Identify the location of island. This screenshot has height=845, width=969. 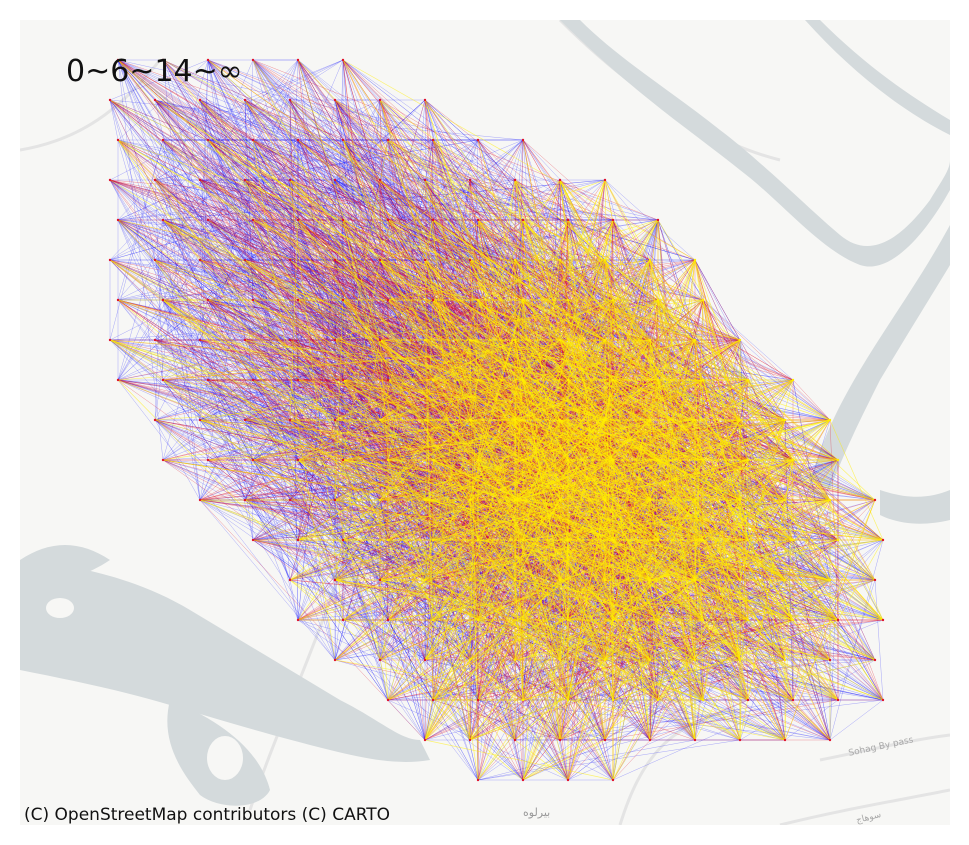
(60, 608).